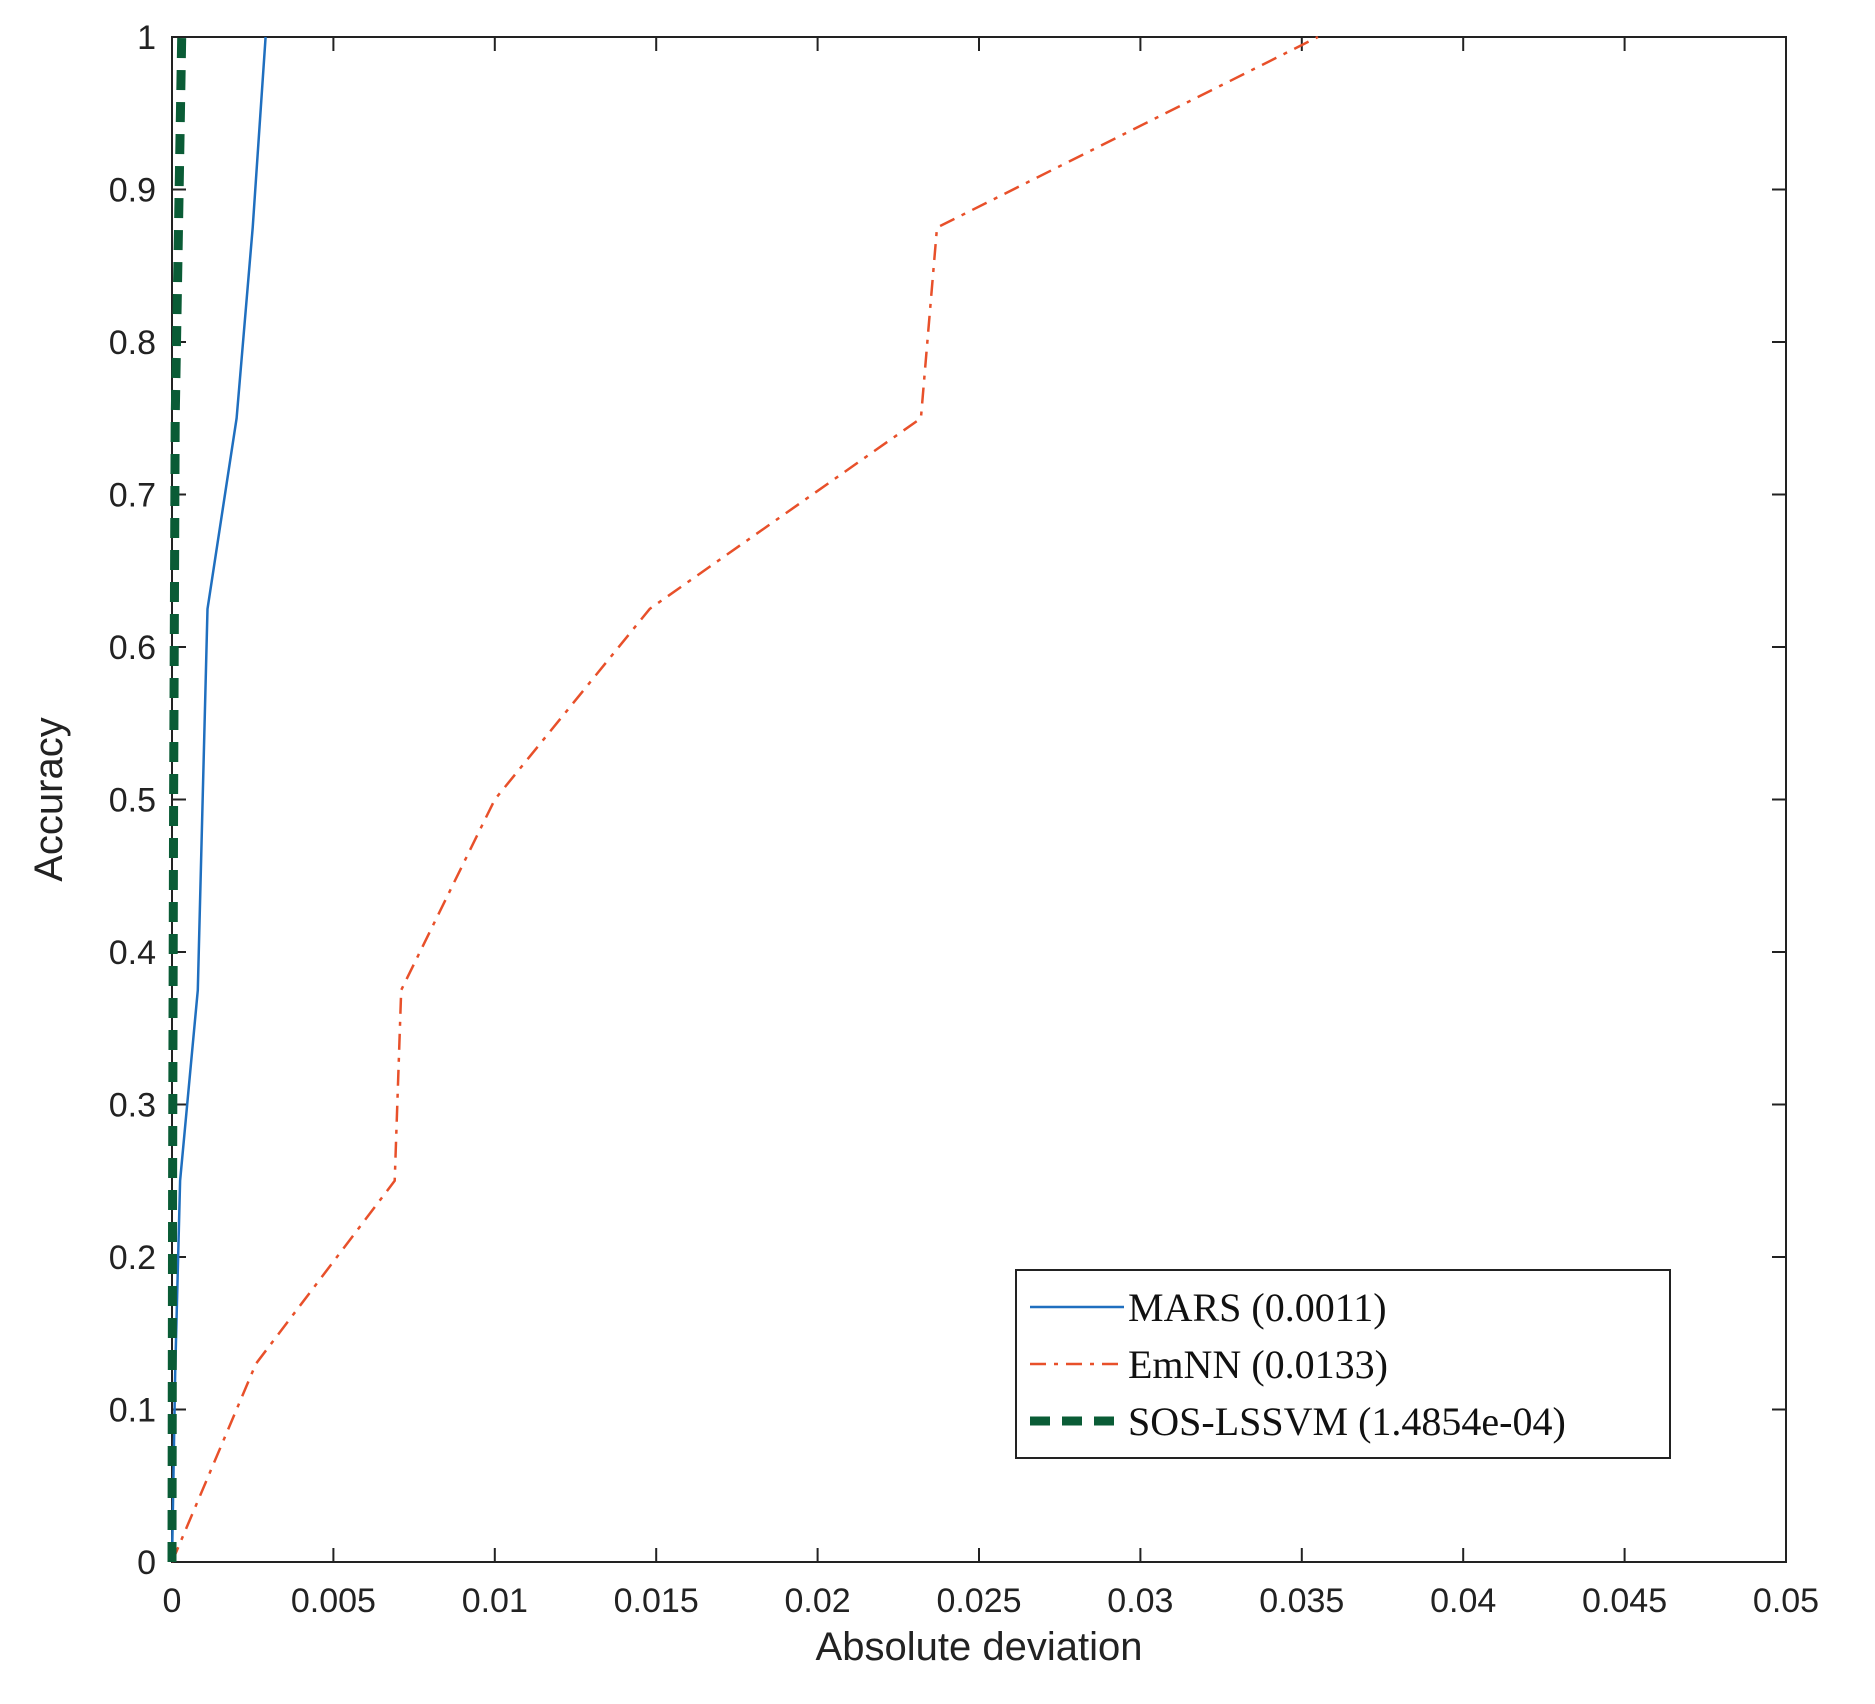  What do you see at coordinates (1301, 1601) in the screenshot?
I see `x-tick-label: 0.035` at bounding box center [1301, 1601].